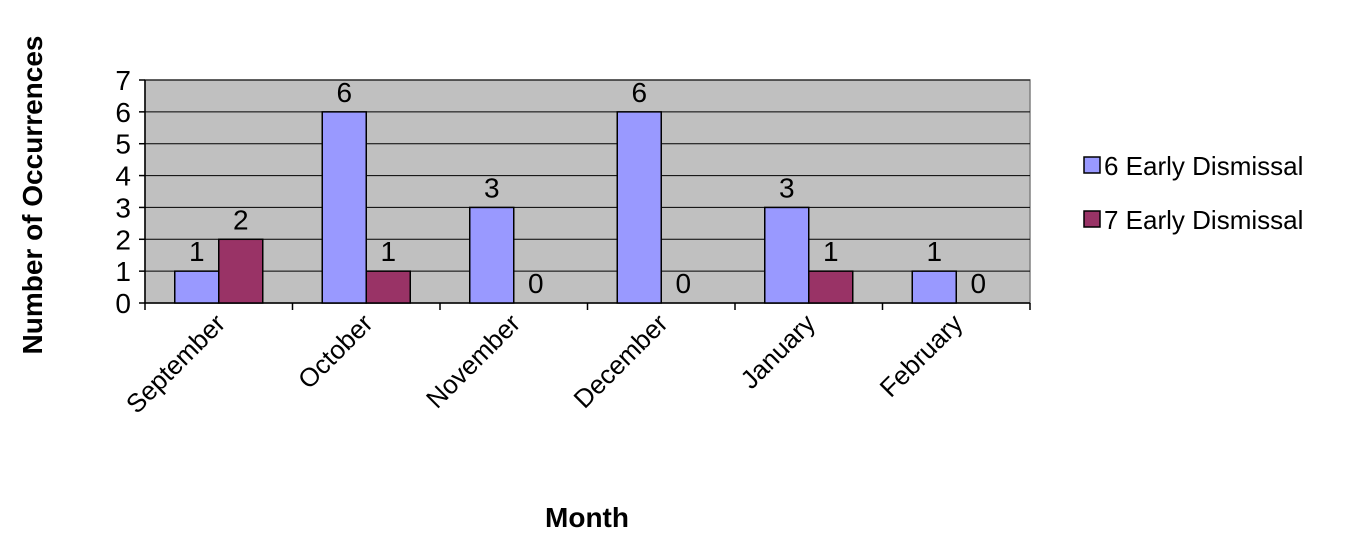 The height and width of the screenshot is (534, 1372). I want to click on x-tick-label: October, so click(335, 351).